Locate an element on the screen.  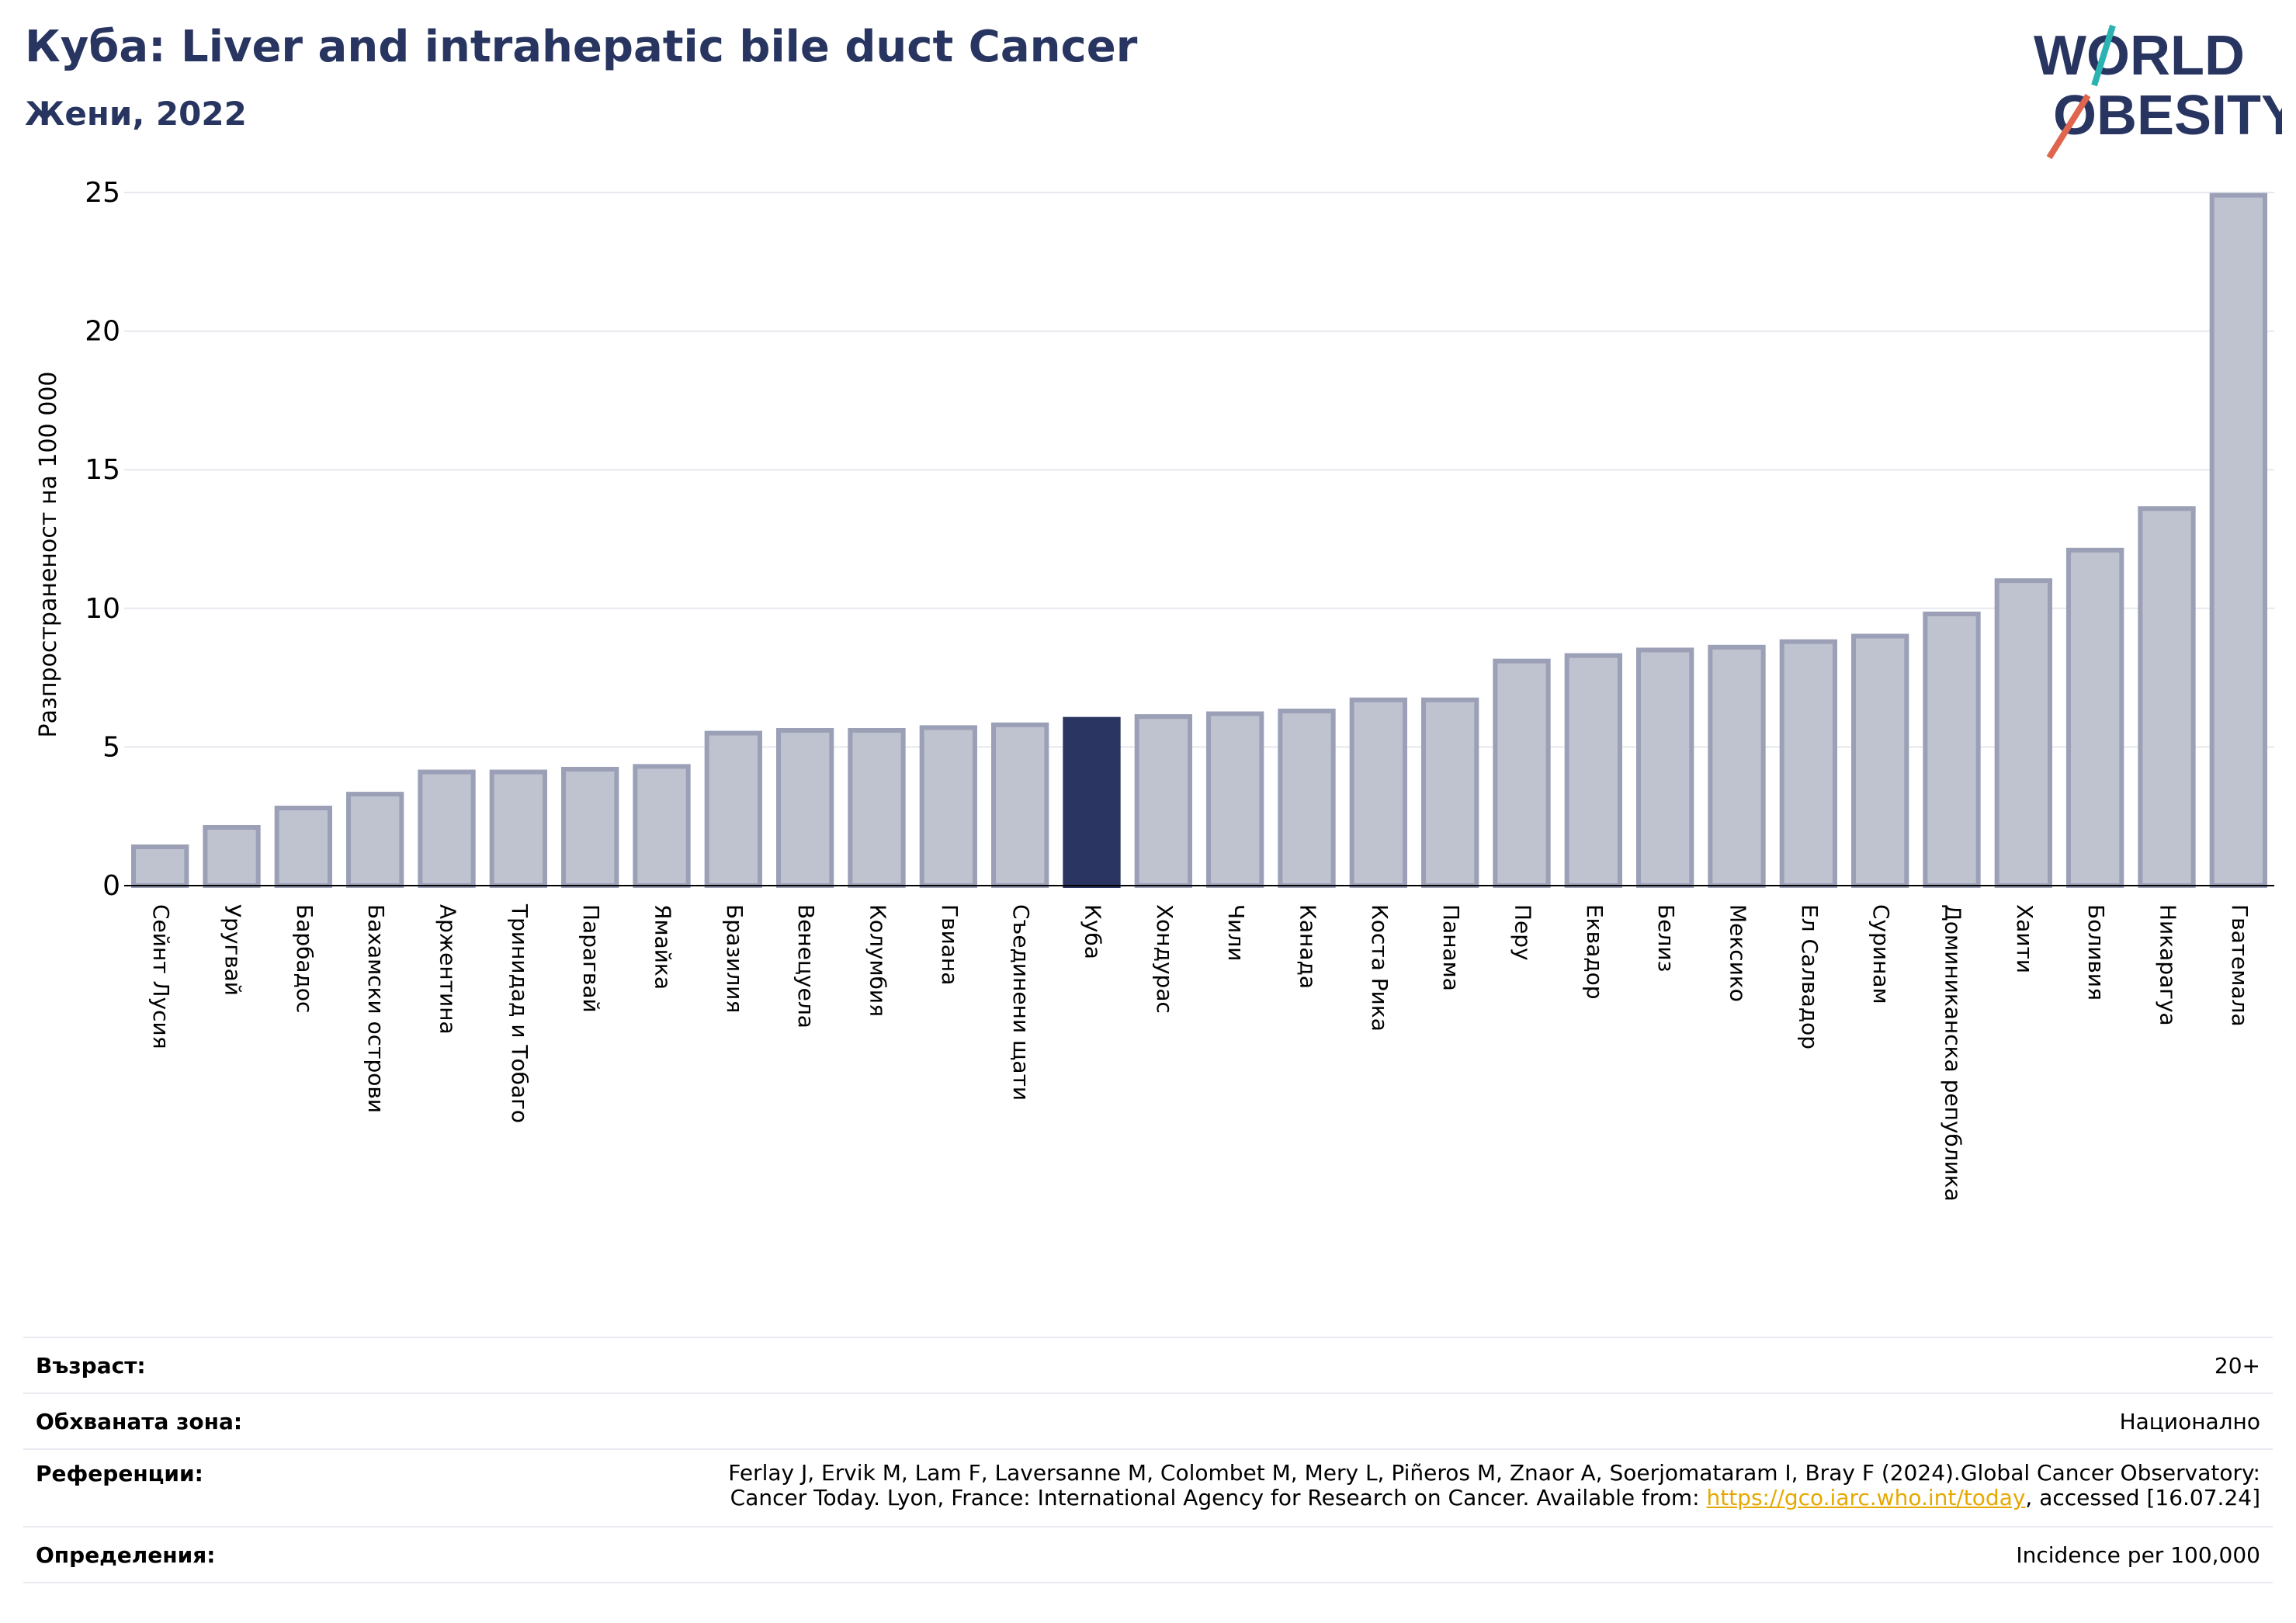
meta-row-area: Обхваната зона: Национално is located at coordinates (1148, 1420).